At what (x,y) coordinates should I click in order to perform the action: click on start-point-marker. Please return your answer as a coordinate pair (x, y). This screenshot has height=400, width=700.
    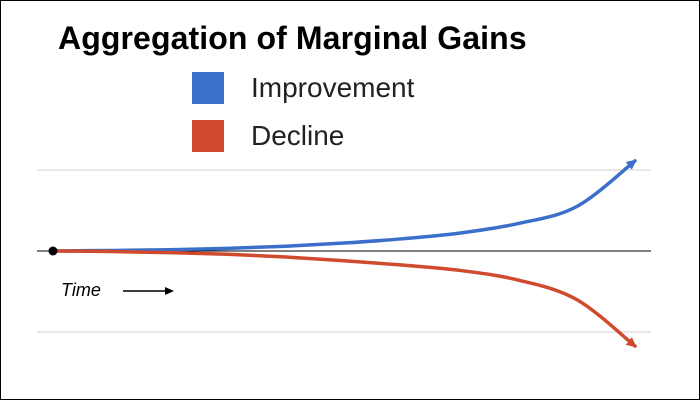
    Looking at the image, I should click on (53, 251).